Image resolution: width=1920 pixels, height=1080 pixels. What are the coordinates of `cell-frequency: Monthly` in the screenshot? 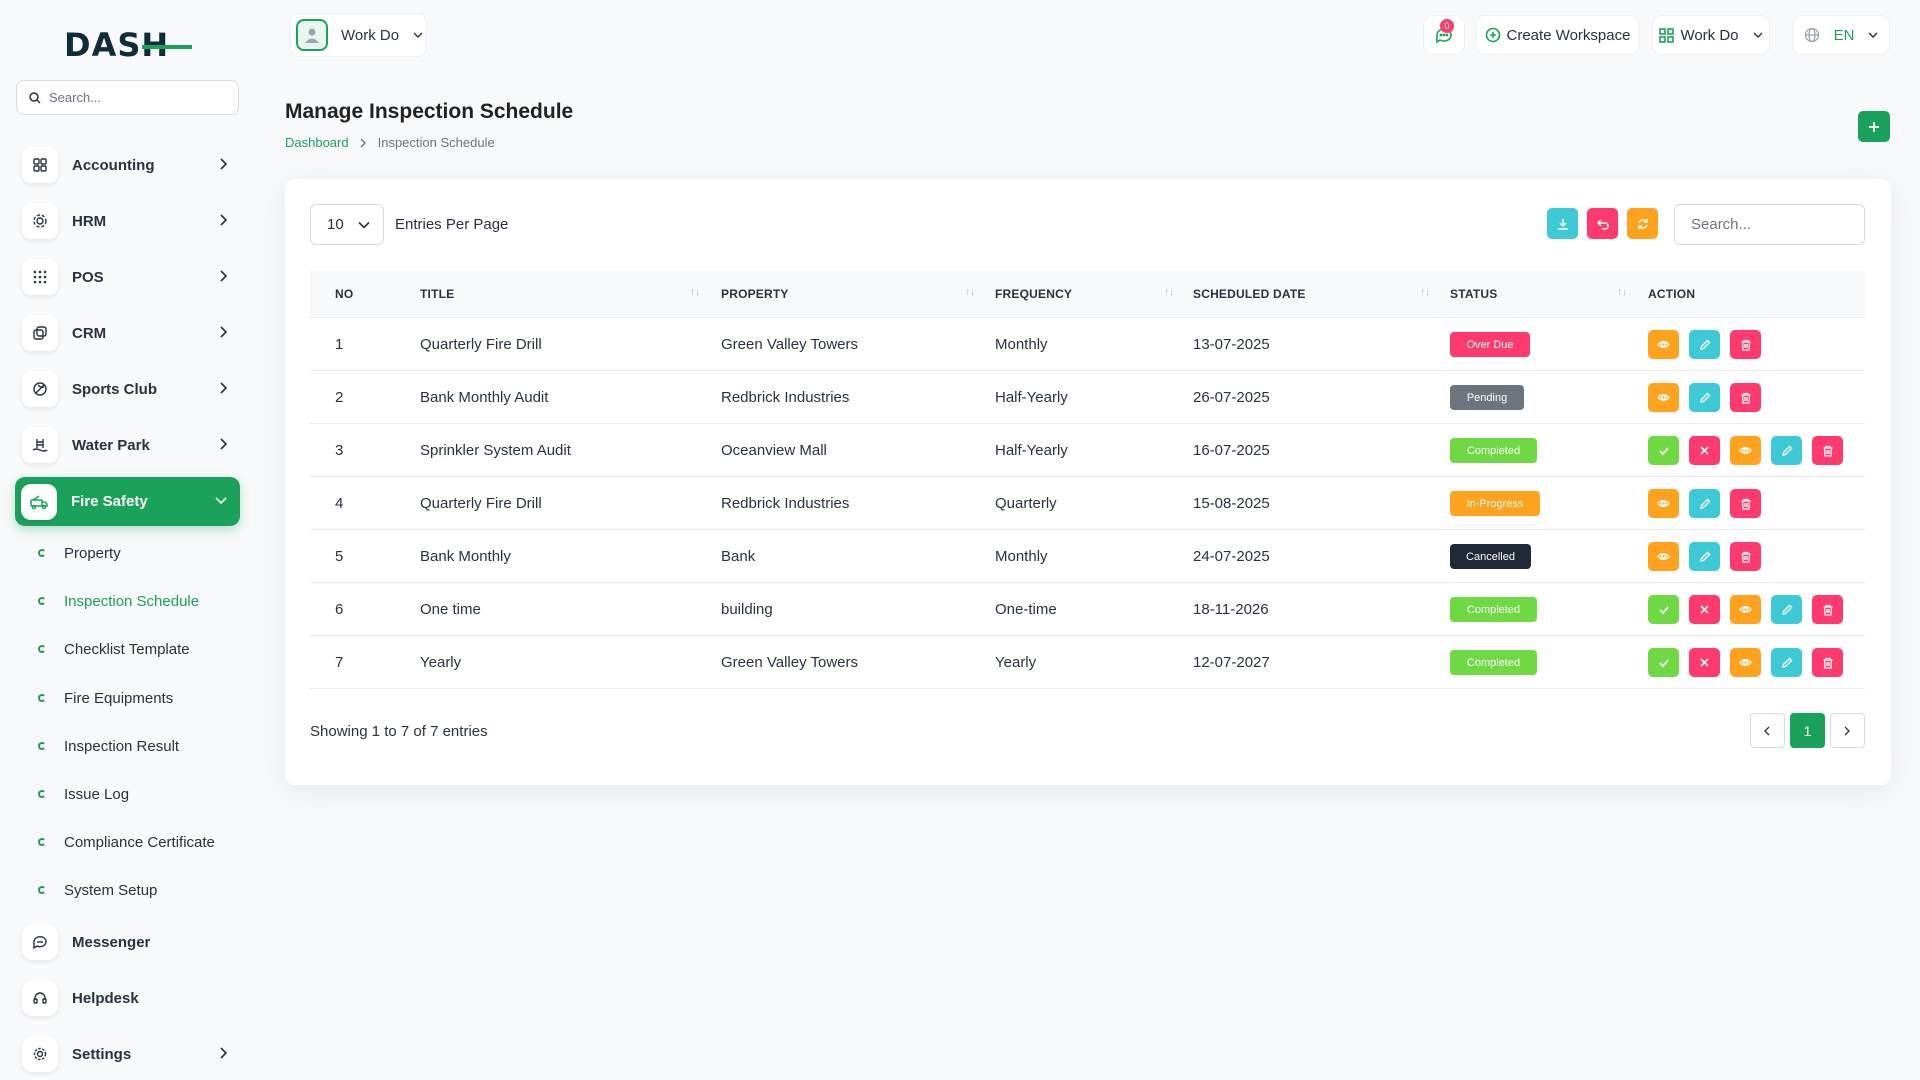 It's located at (1021, 344).